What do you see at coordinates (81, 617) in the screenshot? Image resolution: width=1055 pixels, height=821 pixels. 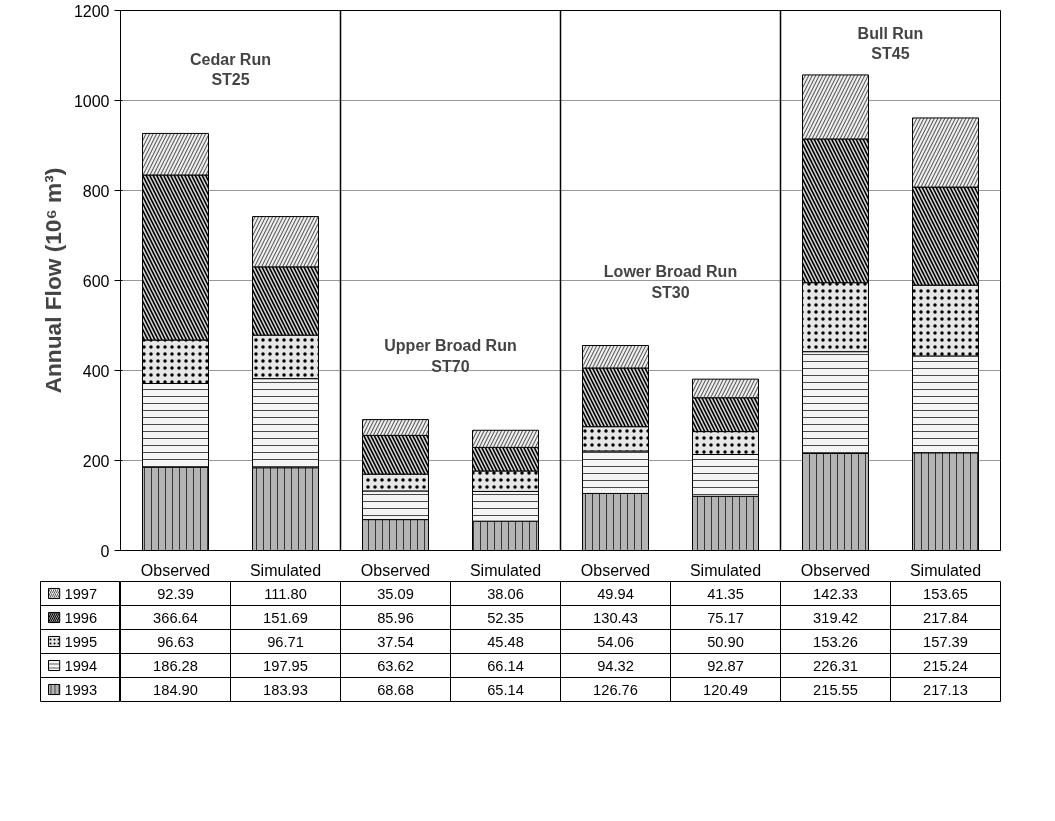 I see `legend-label: 1996` at bounding box center [81, 617].